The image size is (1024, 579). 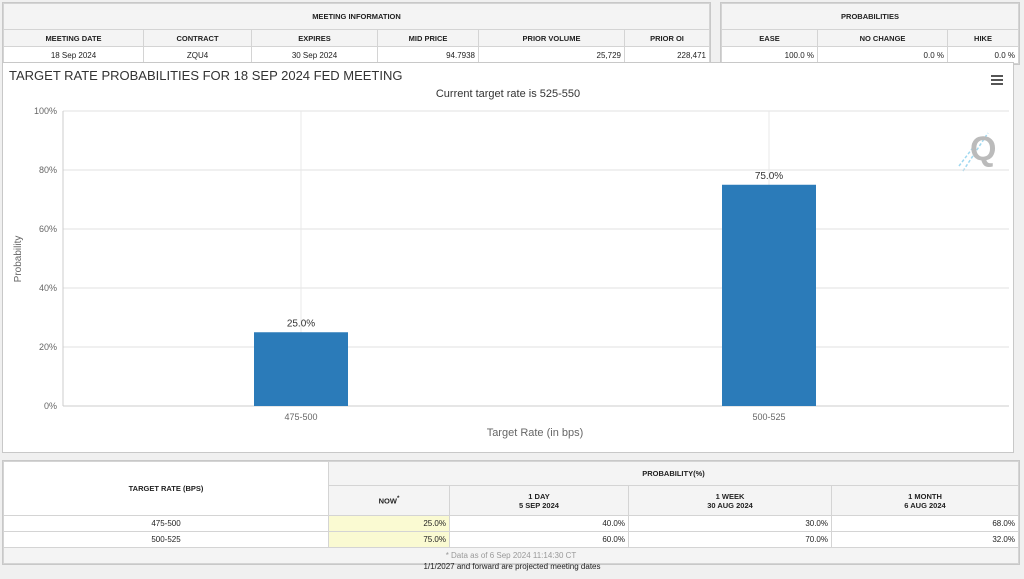 What do you see at coordinates (166, 539) in the screenshot?
I see `target-rate: 500-525` at bounding box center [166, 539].